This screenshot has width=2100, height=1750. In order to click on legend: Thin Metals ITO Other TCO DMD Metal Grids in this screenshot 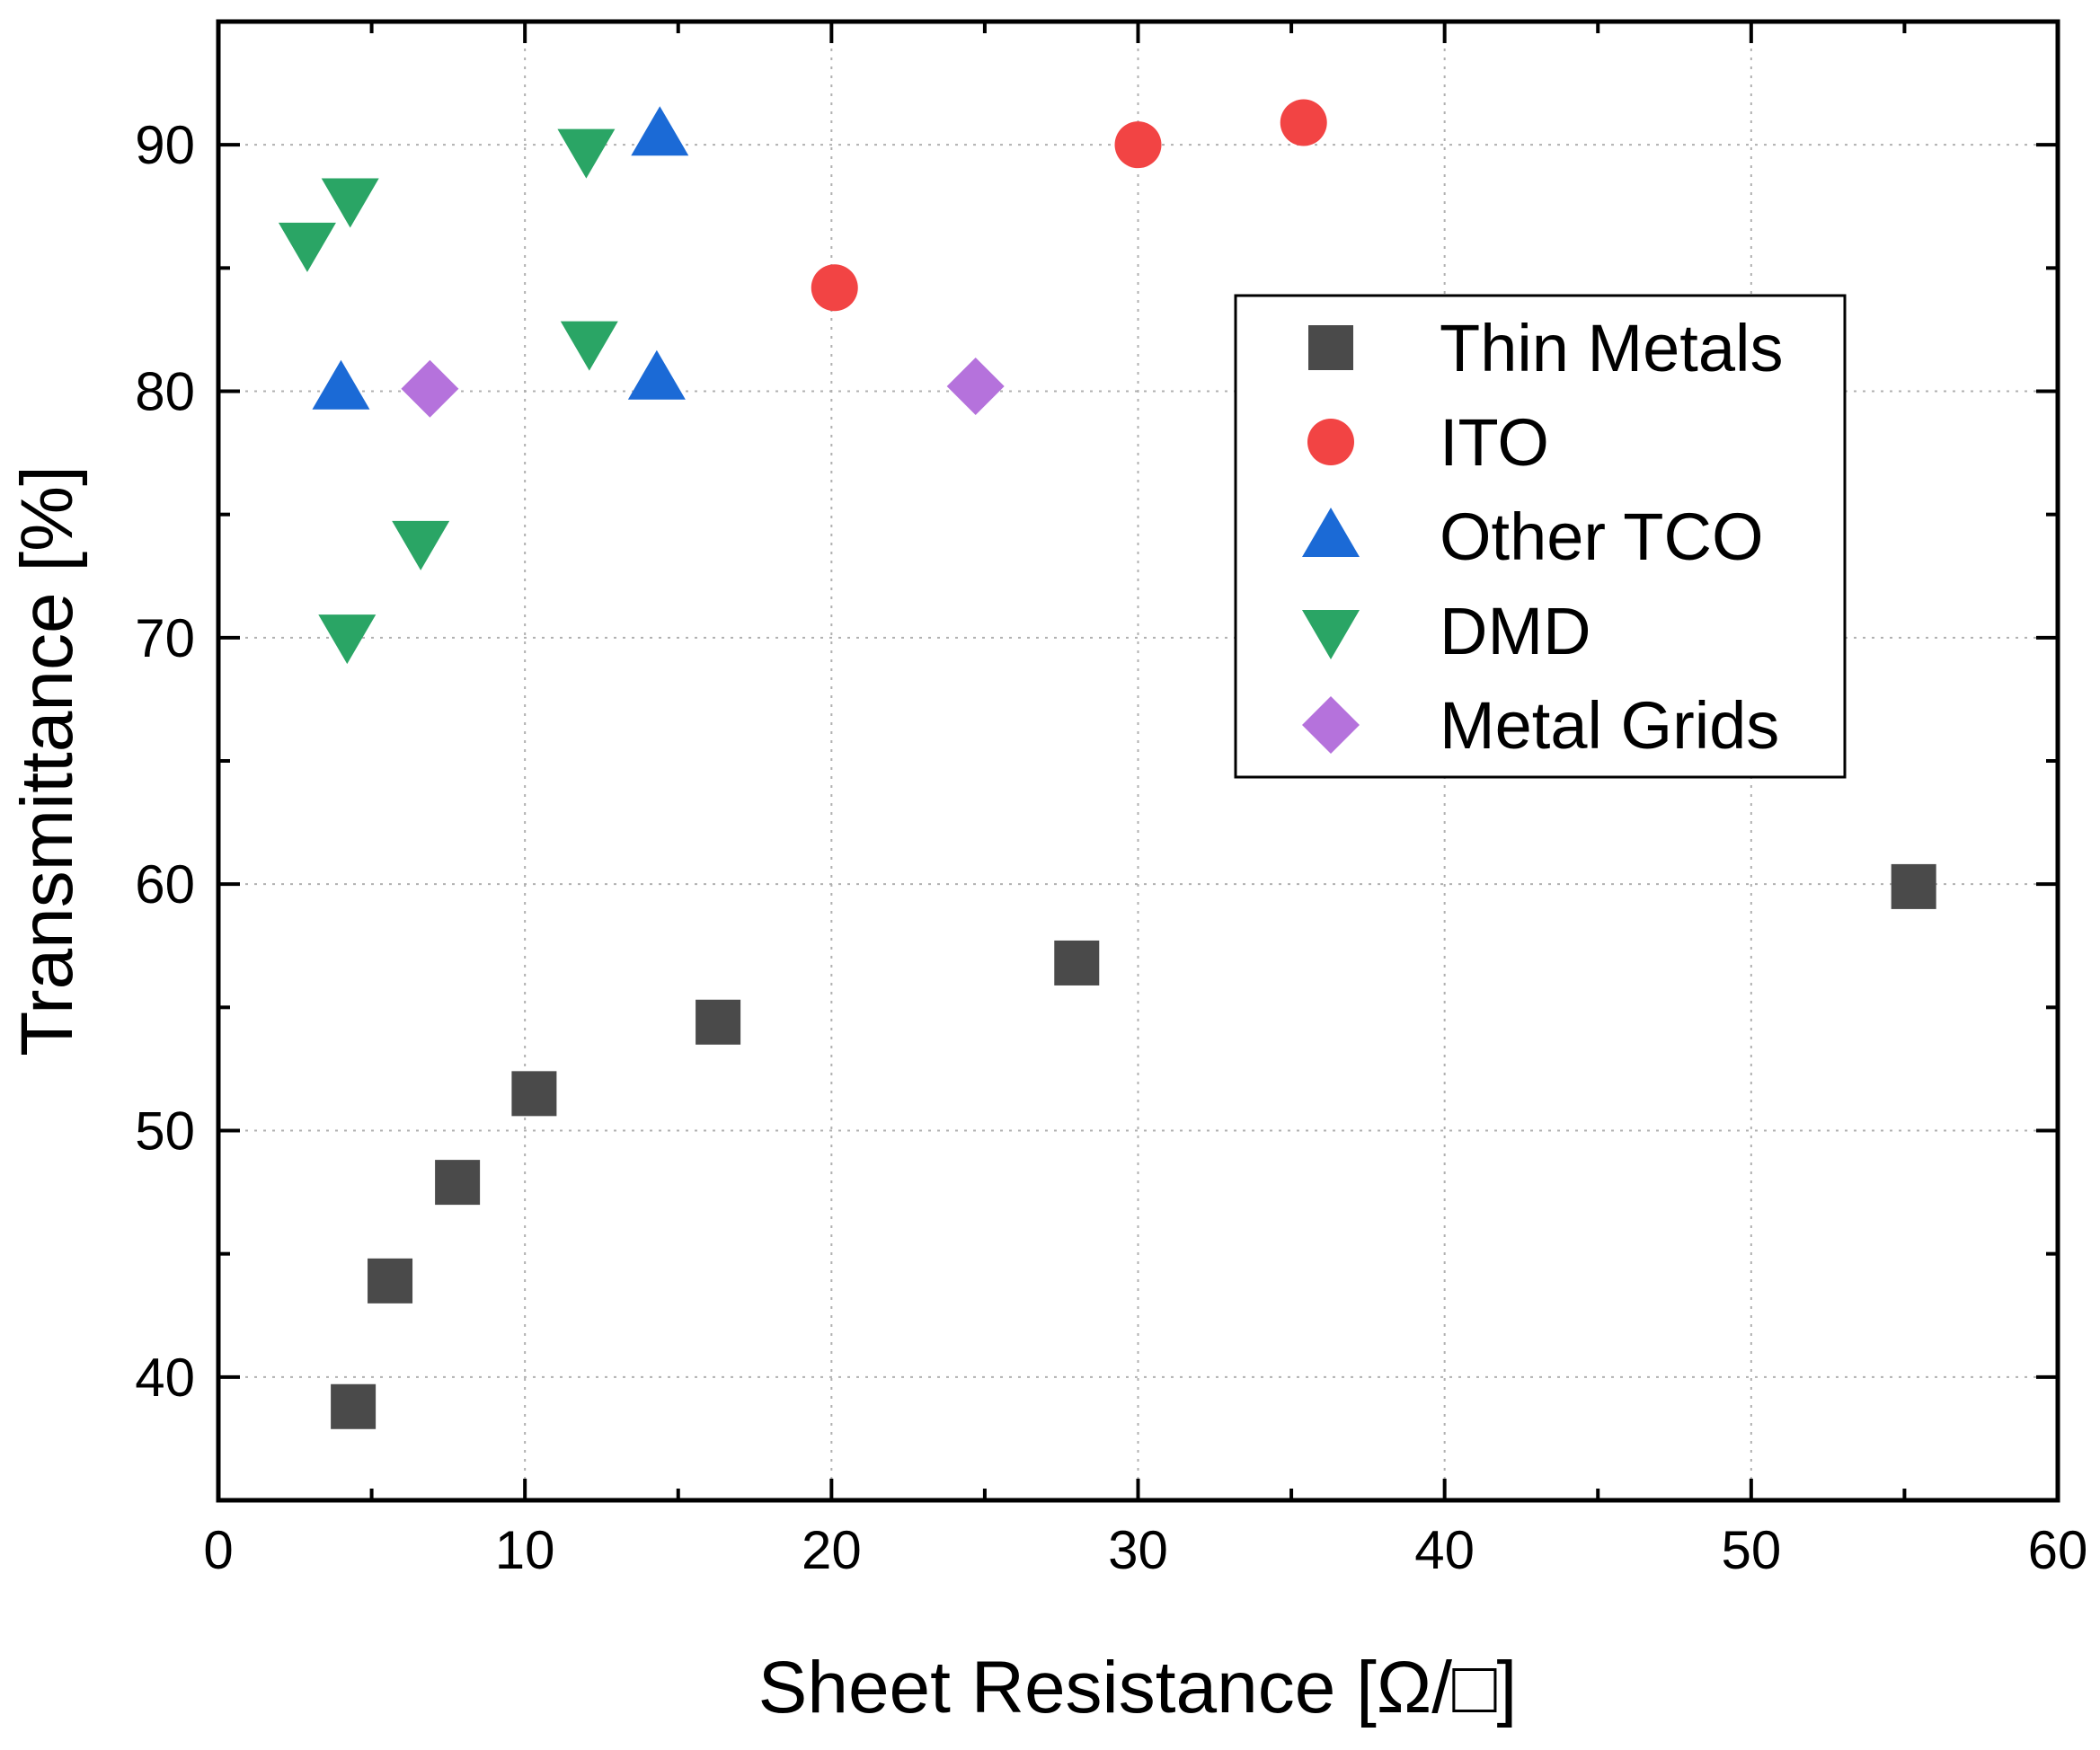, I will do `click(1540, 537)`.